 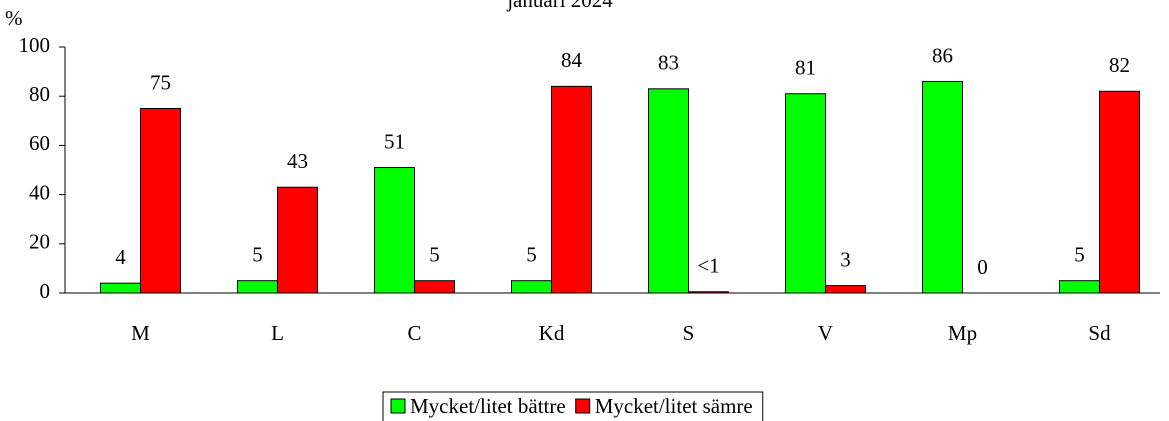 What do you see at coordinates (982, 267) in the screenshot?
I see `value-label: 0` at bounding box center [982, 267].